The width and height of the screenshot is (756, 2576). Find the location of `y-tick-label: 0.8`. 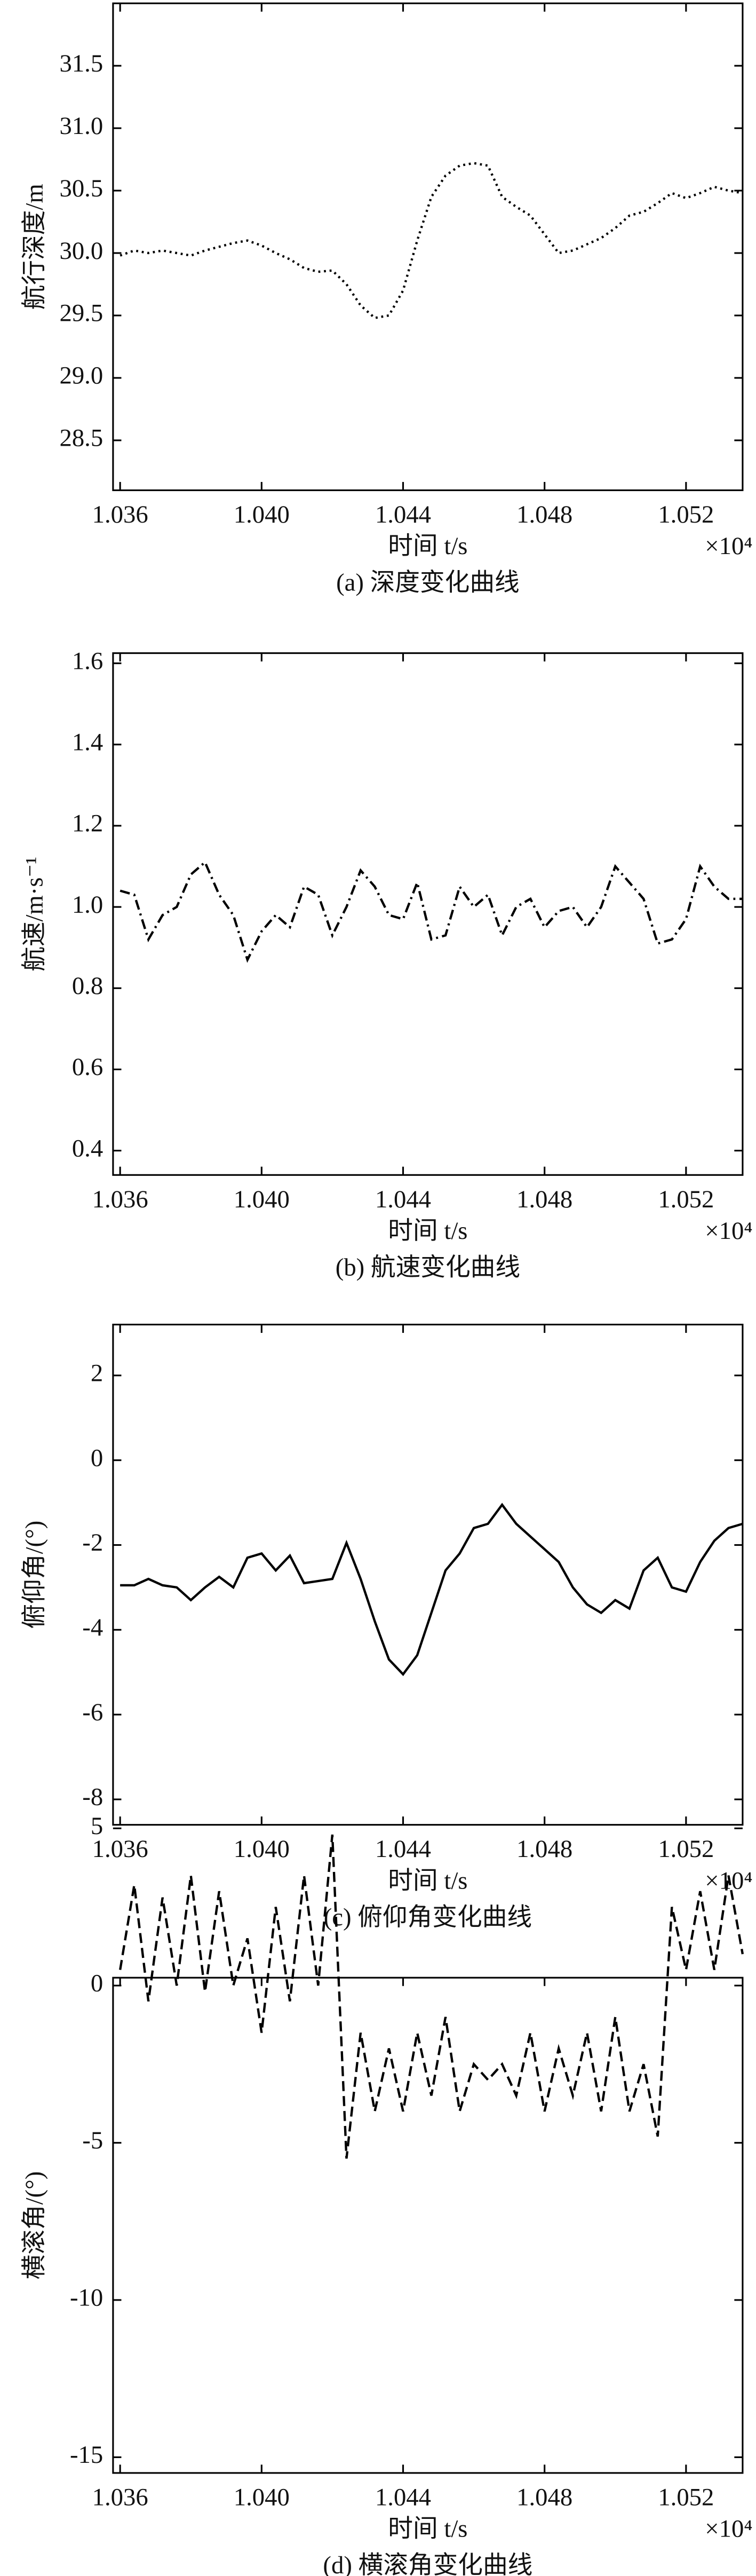

y-tick-label: 0.8 is located at coordinates (88, 986).